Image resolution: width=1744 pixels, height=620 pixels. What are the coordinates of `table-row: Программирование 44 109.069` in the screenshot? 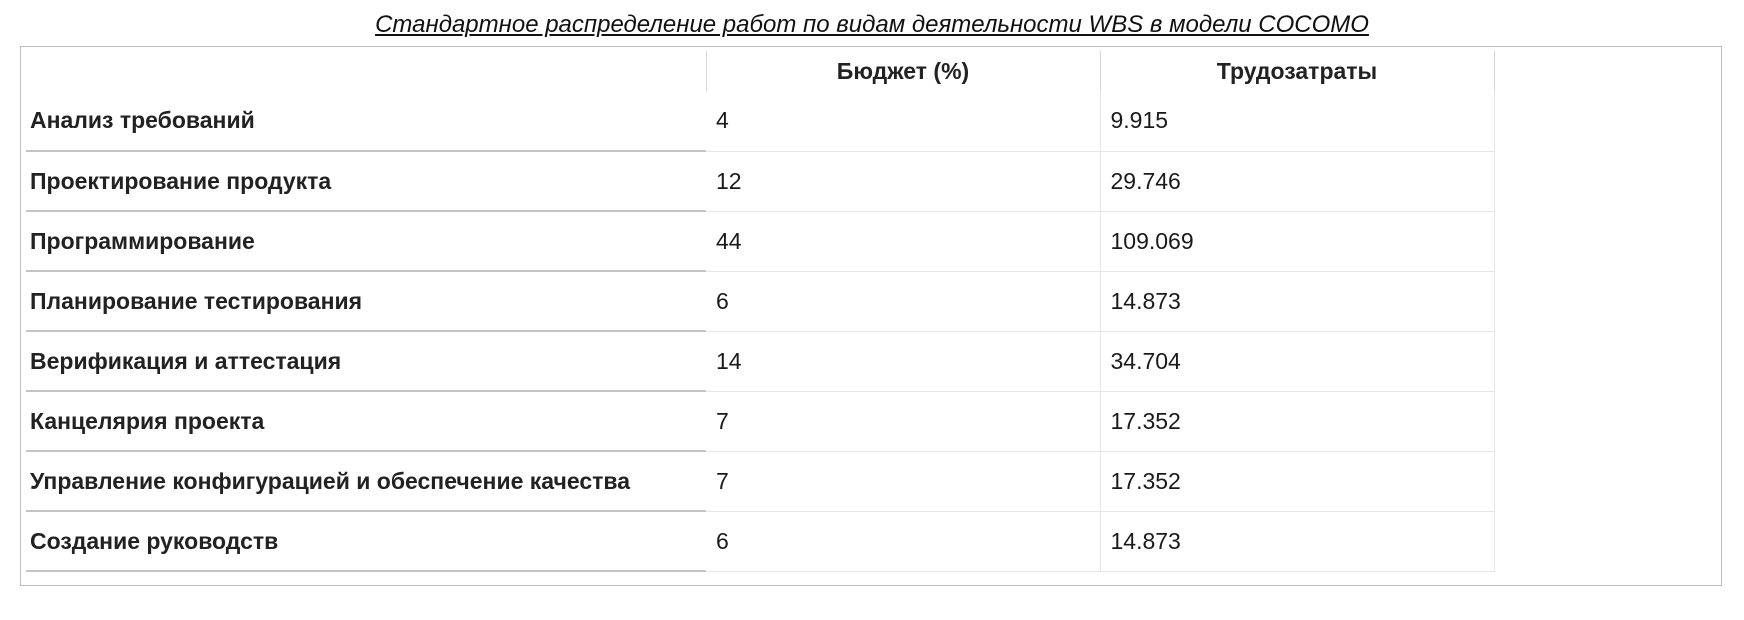 It's located at (760, 241).